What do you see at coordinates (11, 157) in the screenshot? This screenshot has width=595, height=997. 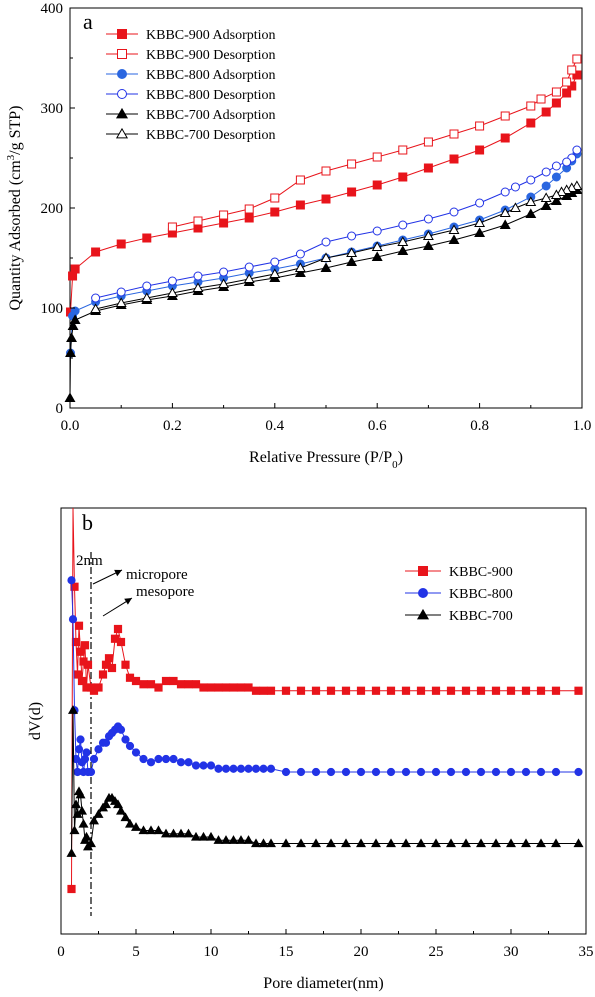 I see `y-axis-title-a-sup: 3` at bounding box center [11, 157].